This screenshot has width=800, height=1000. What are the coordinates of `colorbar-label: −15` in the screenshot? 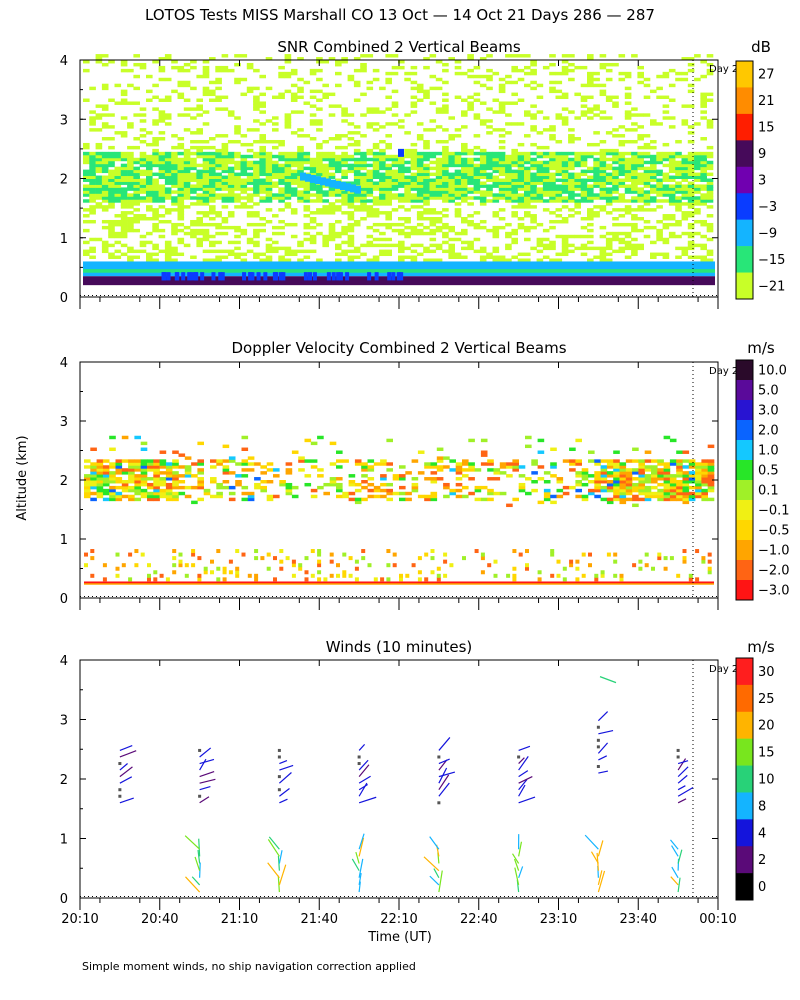 It's located at (771, 260).